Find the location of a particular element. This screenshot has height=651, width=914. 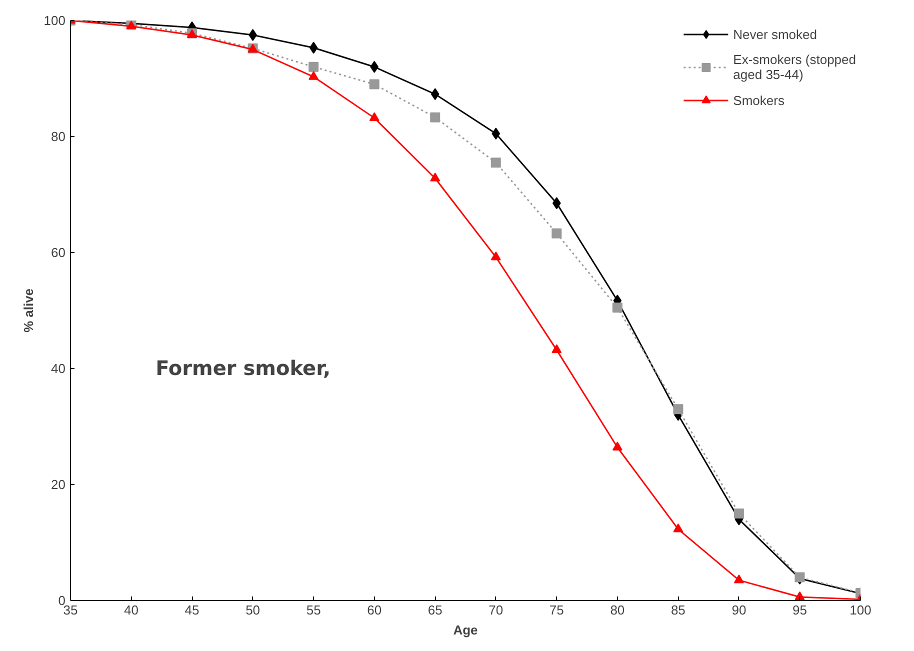

legend-label: Never smoked is located at coordinates (775, 34).